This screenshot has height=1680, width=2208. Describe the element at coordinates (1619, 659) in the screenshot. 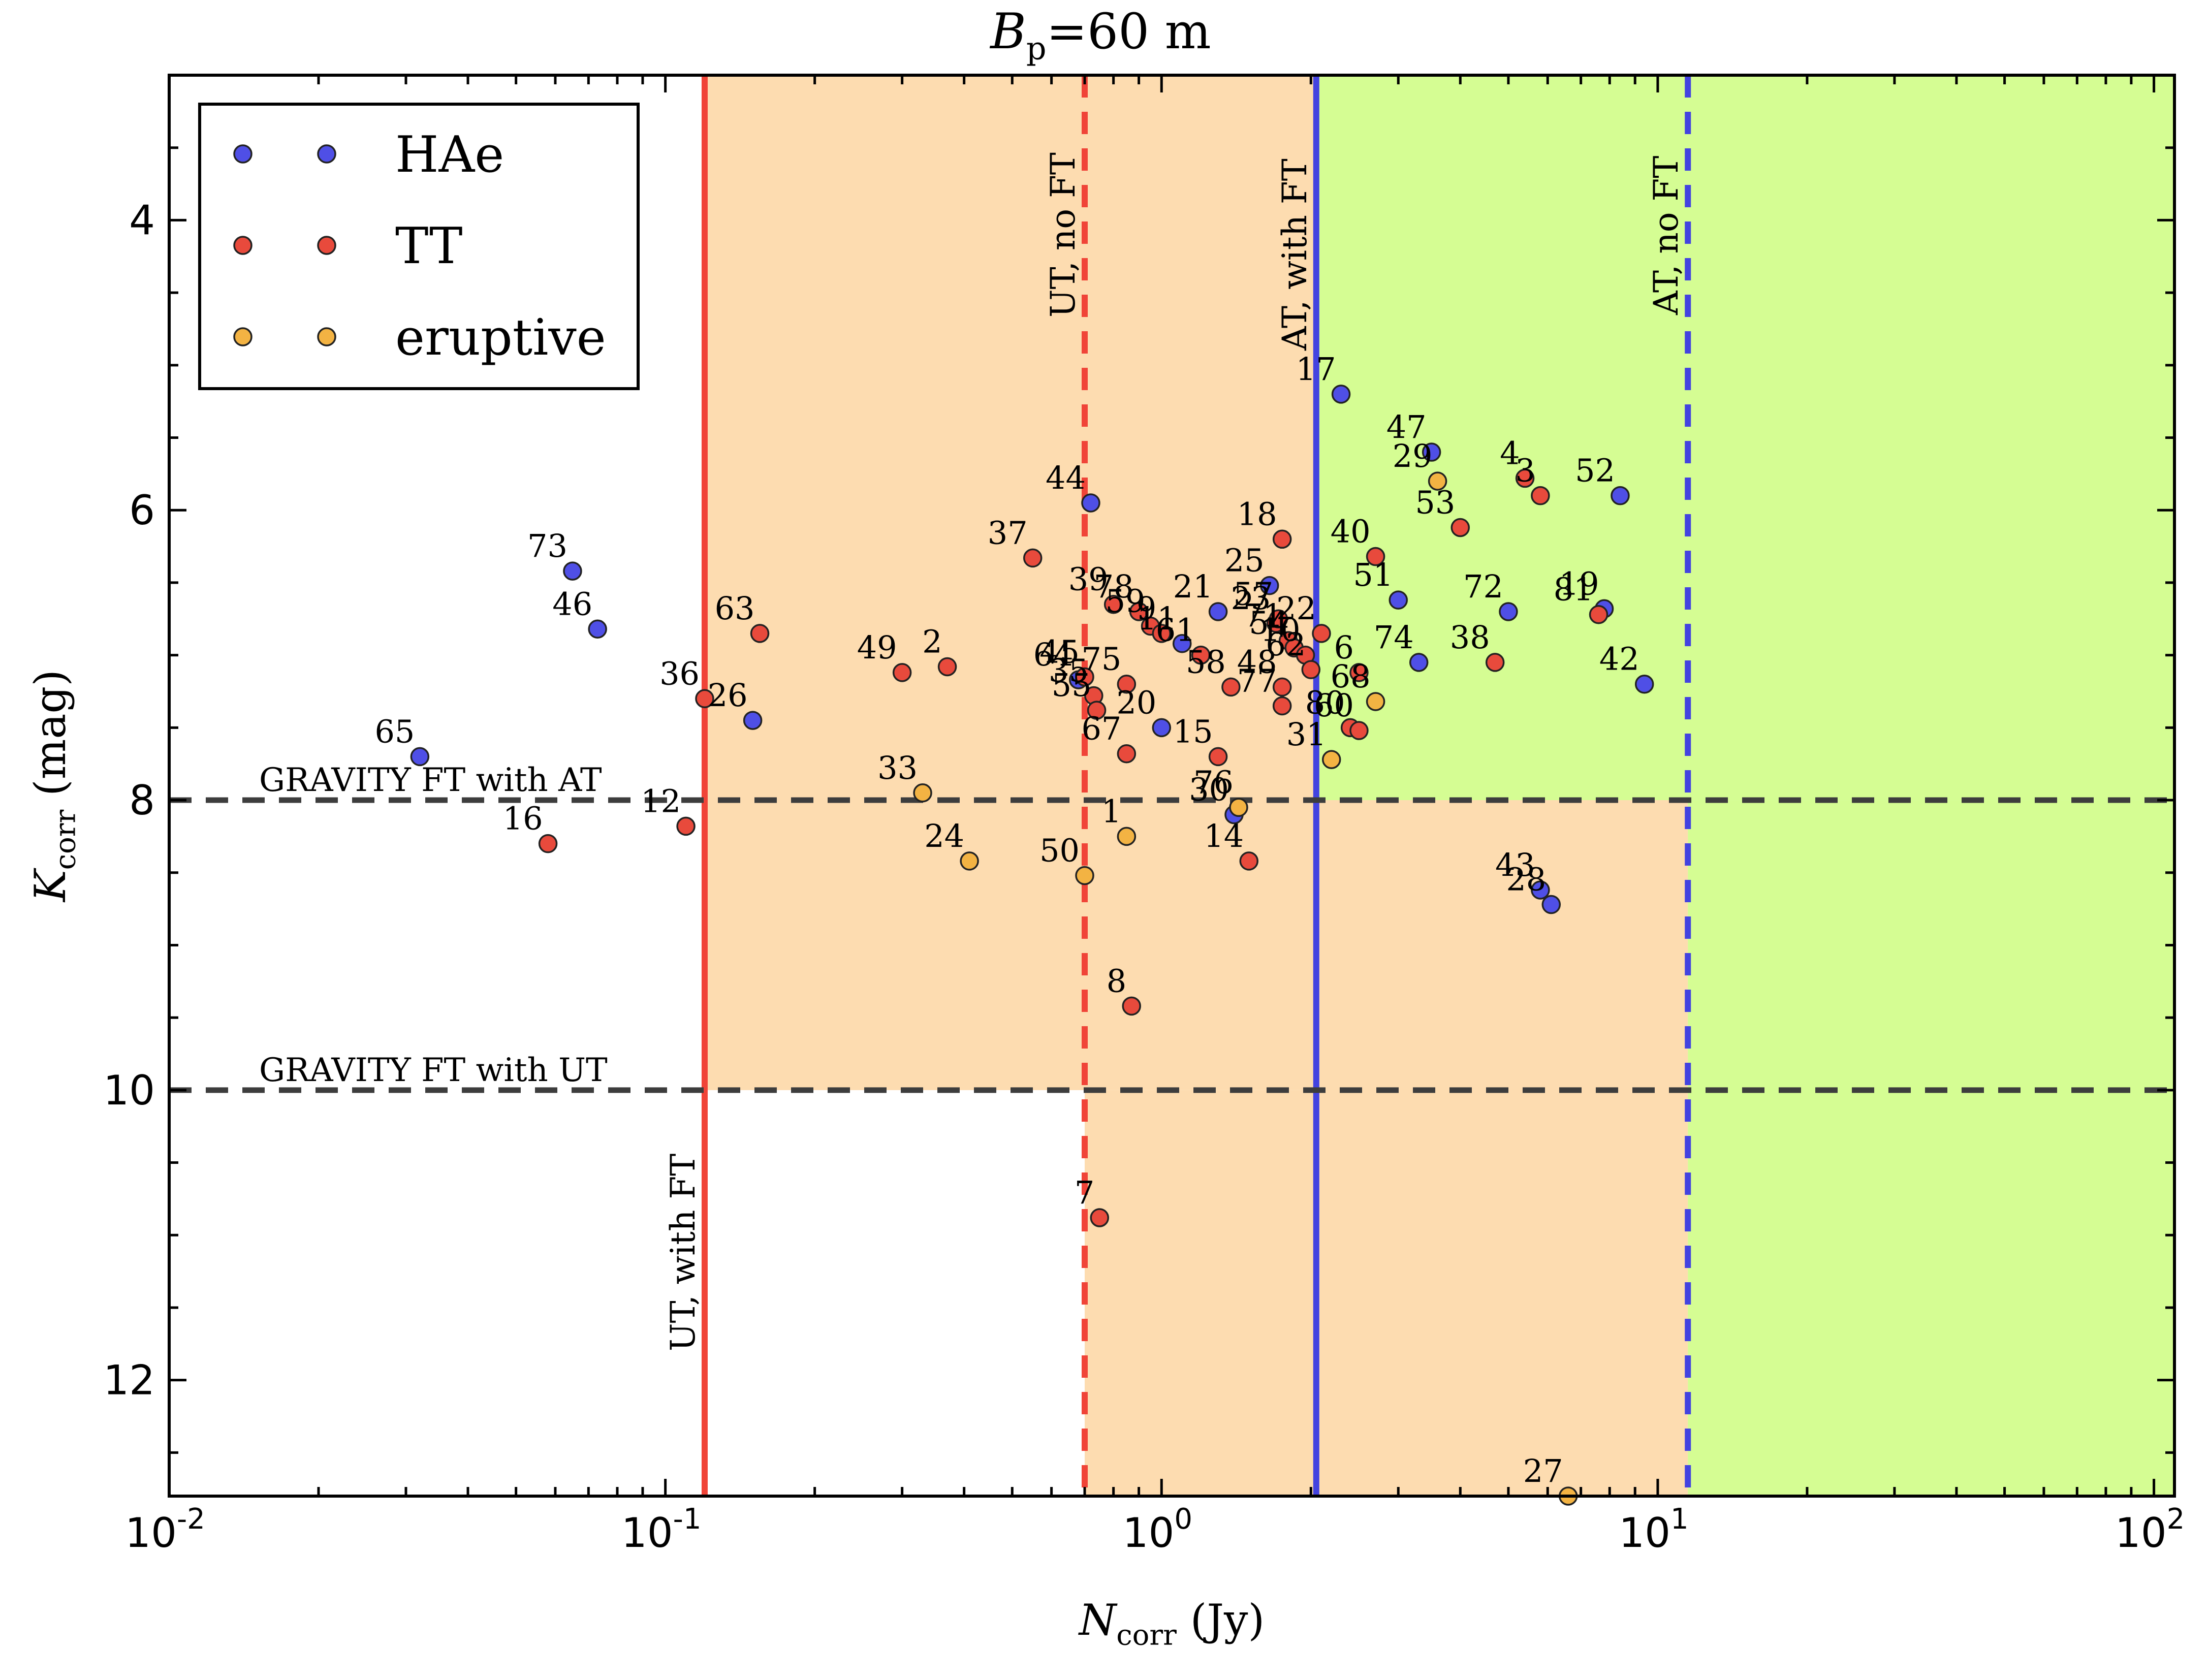

I see `point-label-42: 42` at that location.